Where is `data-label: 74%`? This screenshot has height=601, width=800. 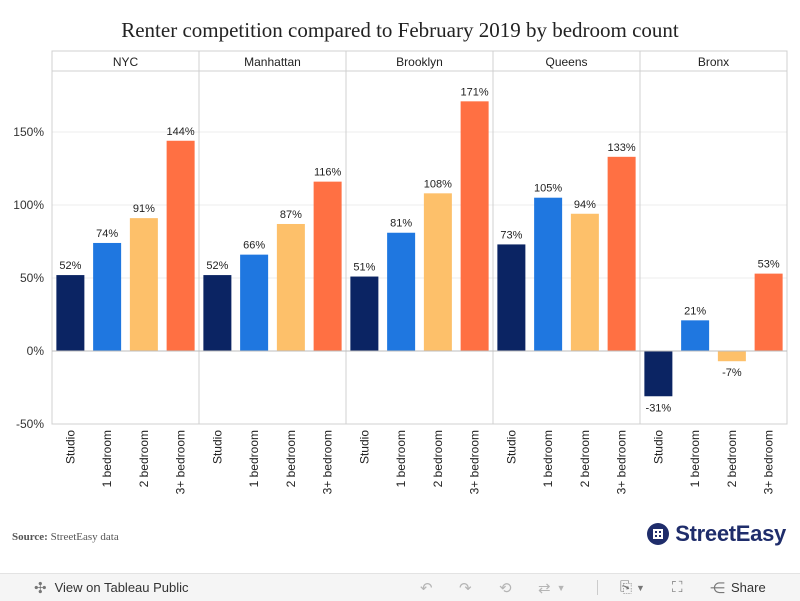
data-label: 74% is located at coordinates (107, 234).